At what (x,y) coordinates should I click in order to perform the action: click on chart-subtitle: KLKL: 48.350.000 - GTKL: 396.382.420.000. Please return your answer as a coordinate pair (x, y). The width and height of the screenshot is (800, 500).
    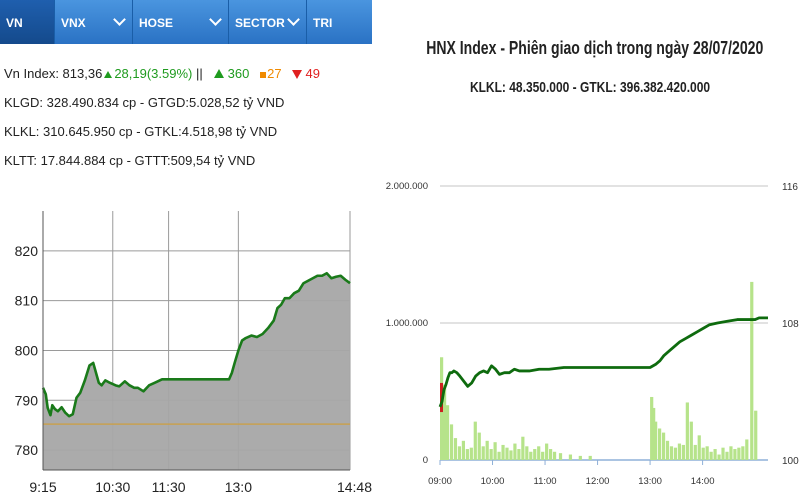
    Looking at the image, I should click on (590, 87).